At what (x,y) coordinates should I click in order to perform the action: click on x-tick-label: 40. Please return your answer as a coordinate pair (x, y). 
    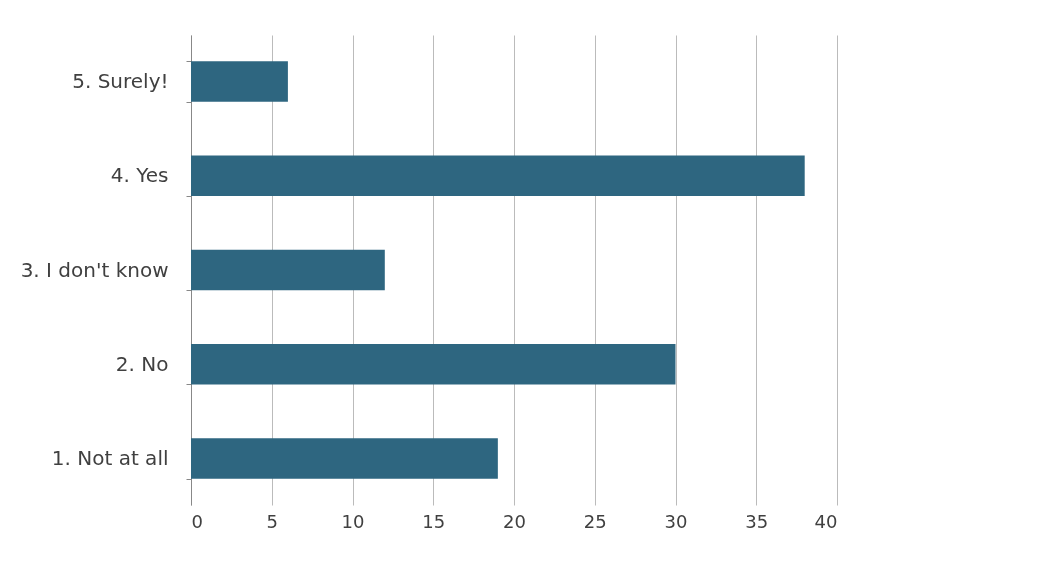
    Looking at the image, I should click on (826, 521).